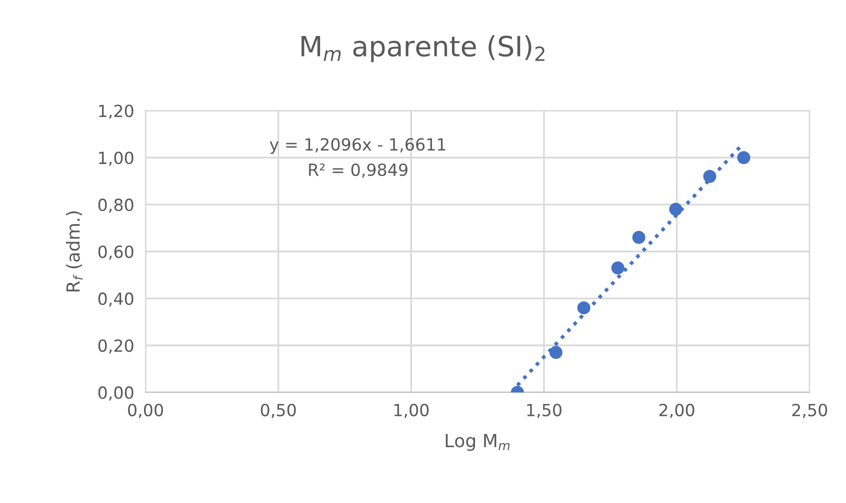 The height and width of the screenshot is (503, 846). I want to click on x-tick-label: 2,00, so click(676, 411).